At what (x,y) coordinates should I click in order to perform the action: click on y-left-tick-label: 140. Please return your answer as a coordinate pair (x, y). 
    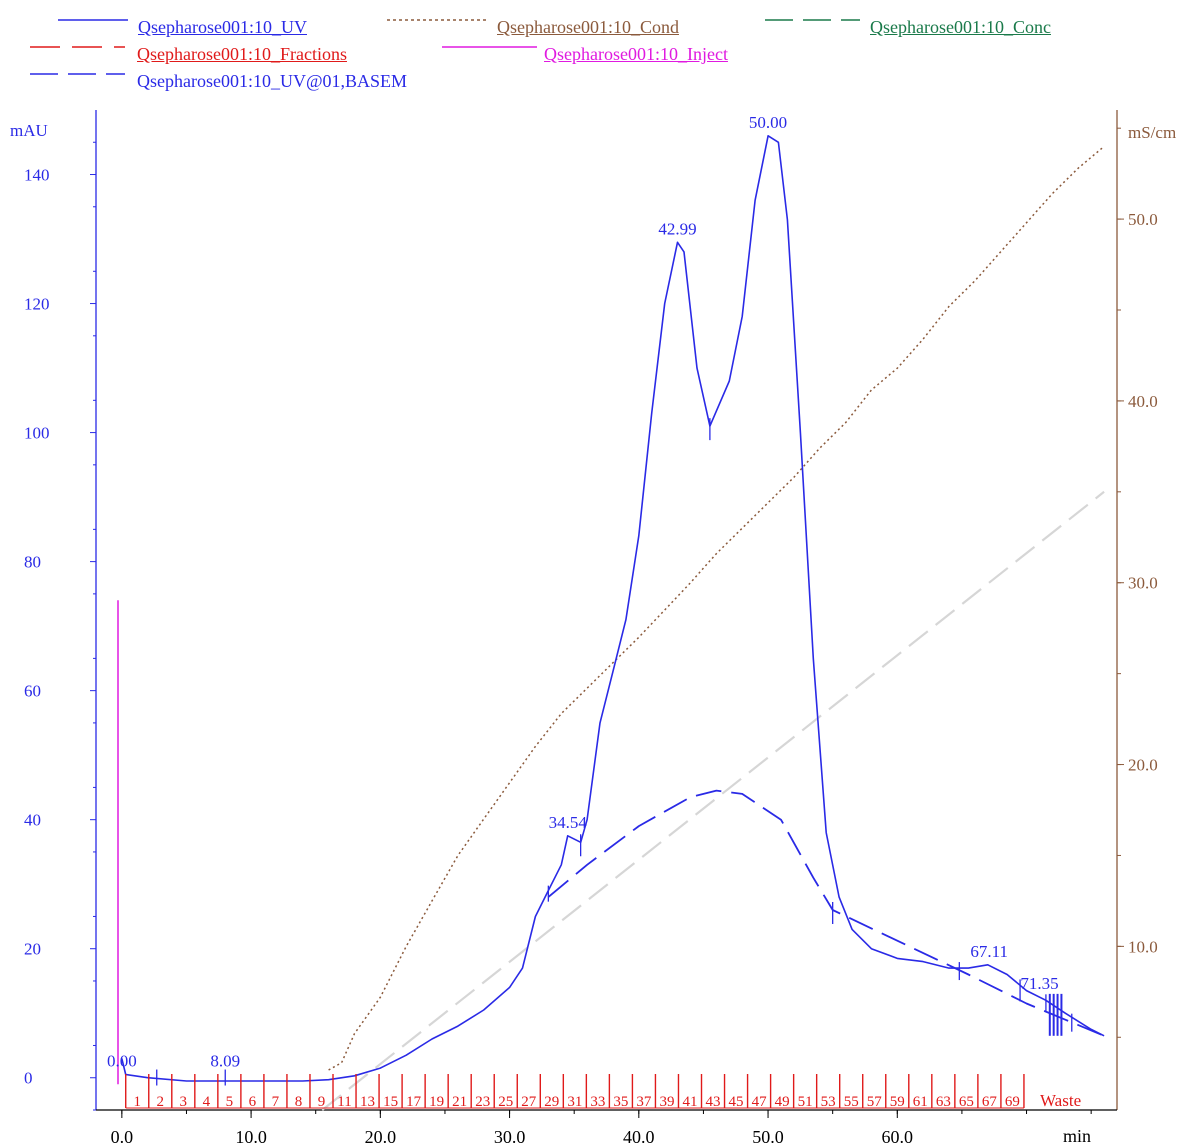
    Looking at the image, I should click on (37, 175).